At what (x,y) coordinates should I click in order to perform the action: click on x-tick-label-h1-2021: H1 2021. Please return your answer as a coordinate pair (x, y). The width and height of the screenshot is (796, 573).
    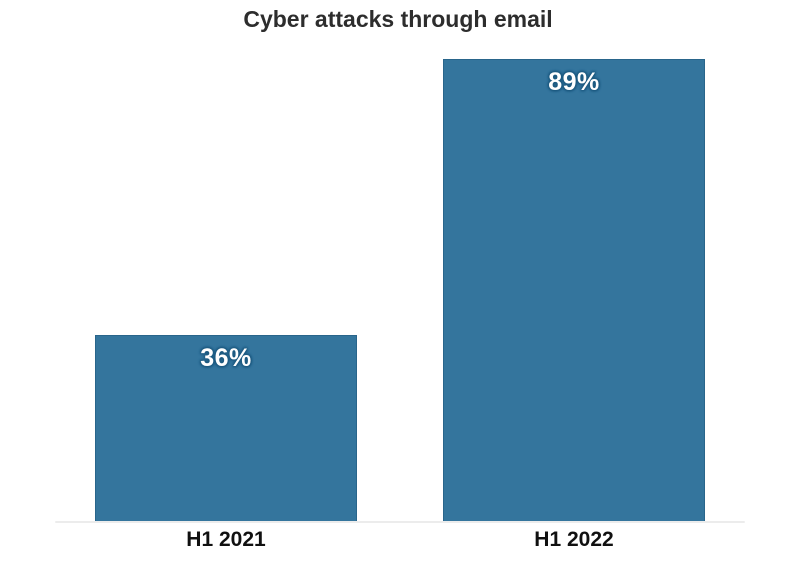
    Looking at the image, I should click on (226, 539).